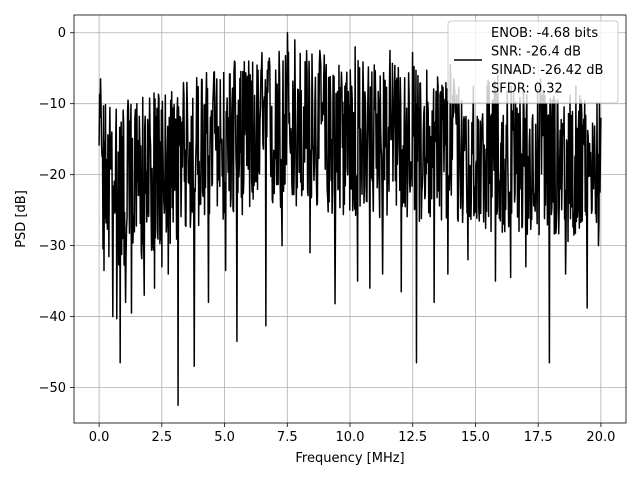 Image resolution: width=640 pixels, height=480 pixels. What do you see at coordinates (224, 437) in the screenshot?
I see `x-tick-label: 5.0` at bounding box center [224, 437].